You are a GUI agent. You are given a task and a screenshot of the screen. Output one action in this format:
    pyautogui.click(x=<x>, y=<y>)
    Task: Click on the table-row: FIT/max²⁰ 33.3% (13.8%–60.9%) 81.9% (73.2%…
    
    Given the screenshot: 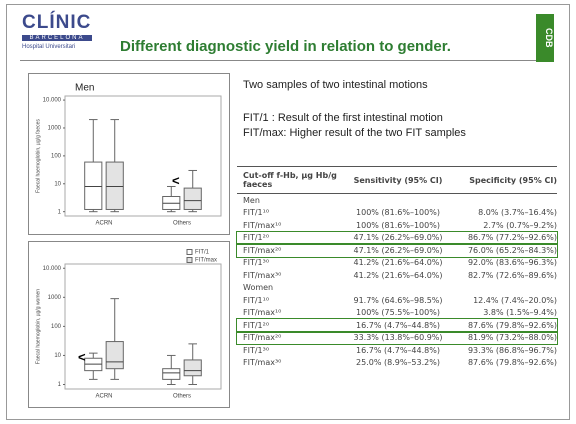 What is the action you would take?
    pyautogui.click(x=397, y=337)
    